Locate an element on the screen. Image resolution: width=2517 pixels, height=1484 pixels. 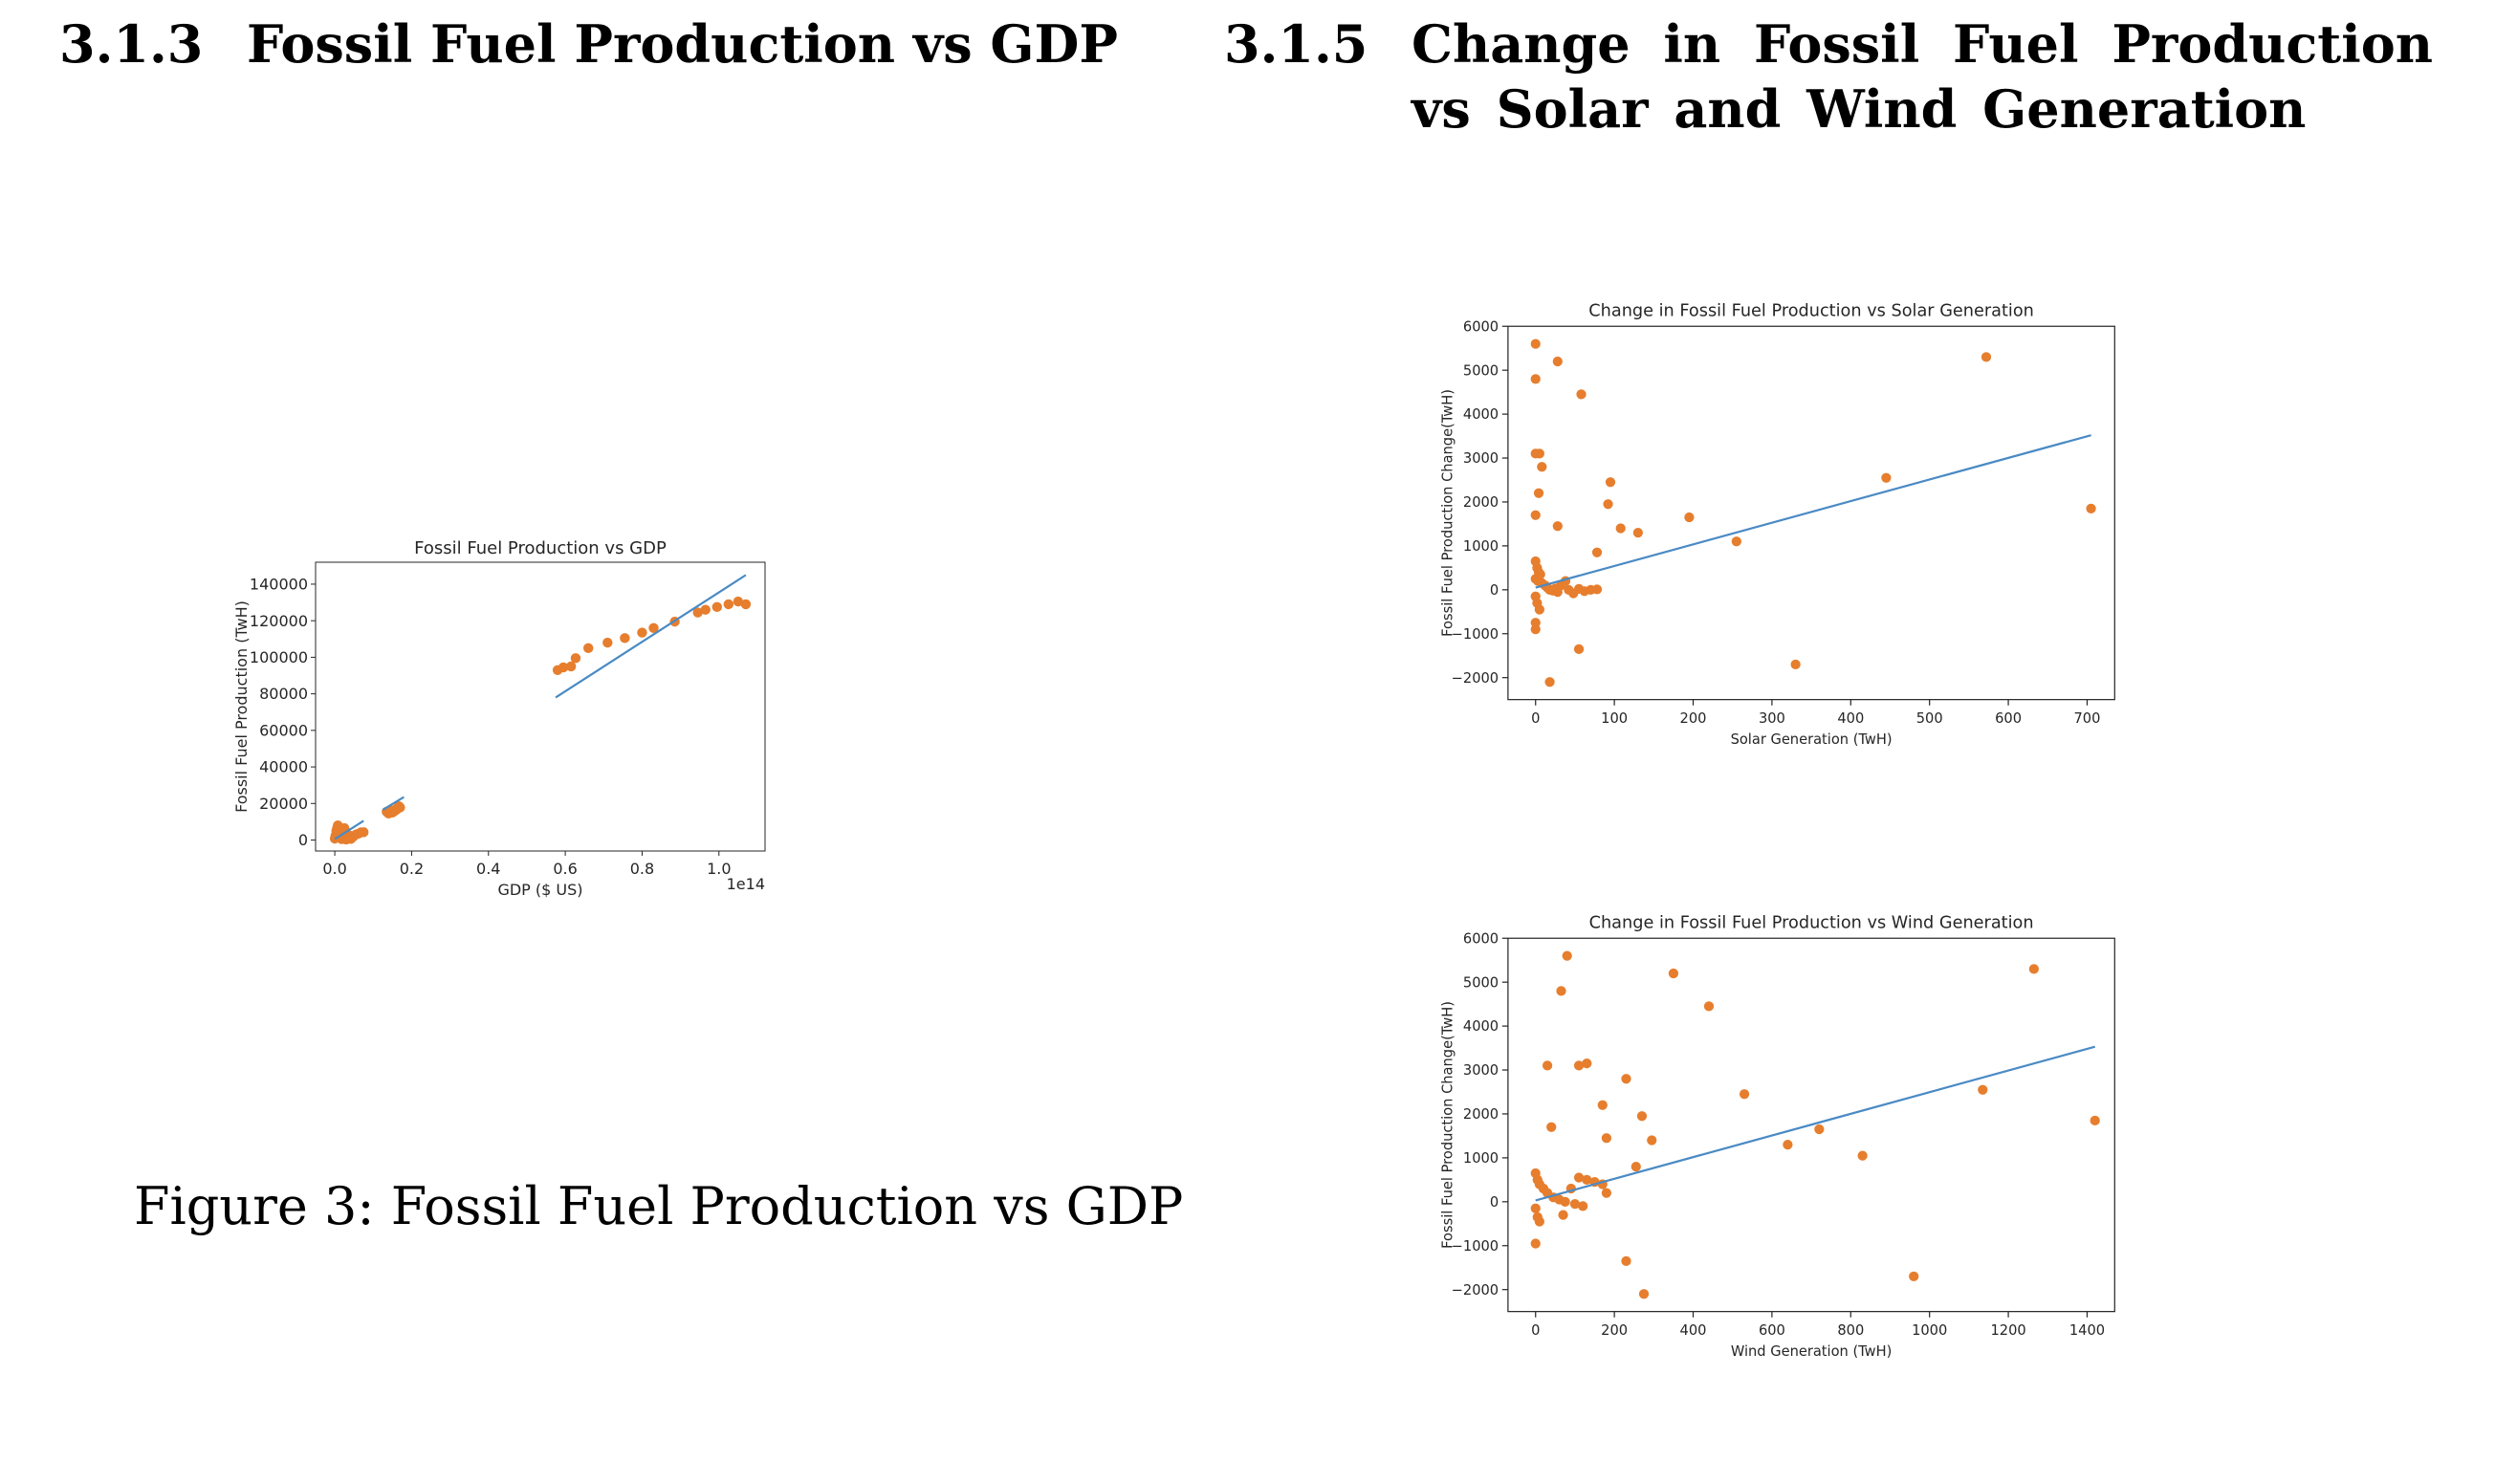
solar-y-axis-label: Fossil Fuel Production Change(TwH) is located at coordinates (1447, 513).